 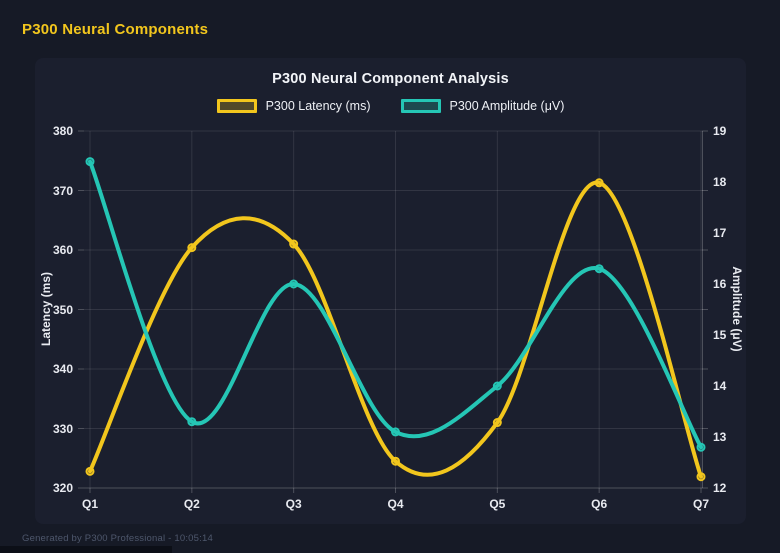 I want to click on y-axis-title-left: Latency (ms), so click(x=46, y=309).